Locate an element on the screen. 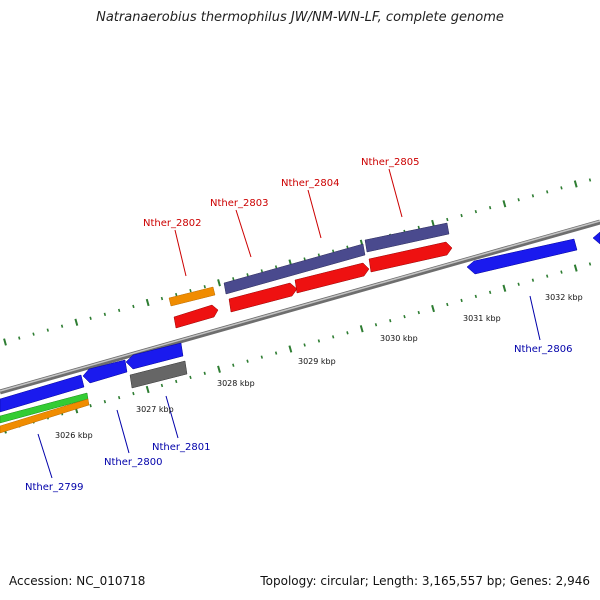 The height and width of the screenshot is (600, 600). gene-feature-orange-reverse is located at coordinates (45, 416).